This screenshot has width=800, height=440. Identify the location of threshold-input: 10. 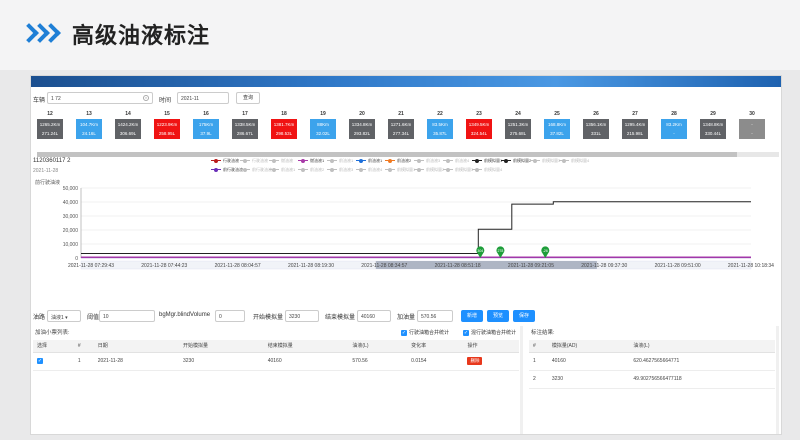
(127, 316).